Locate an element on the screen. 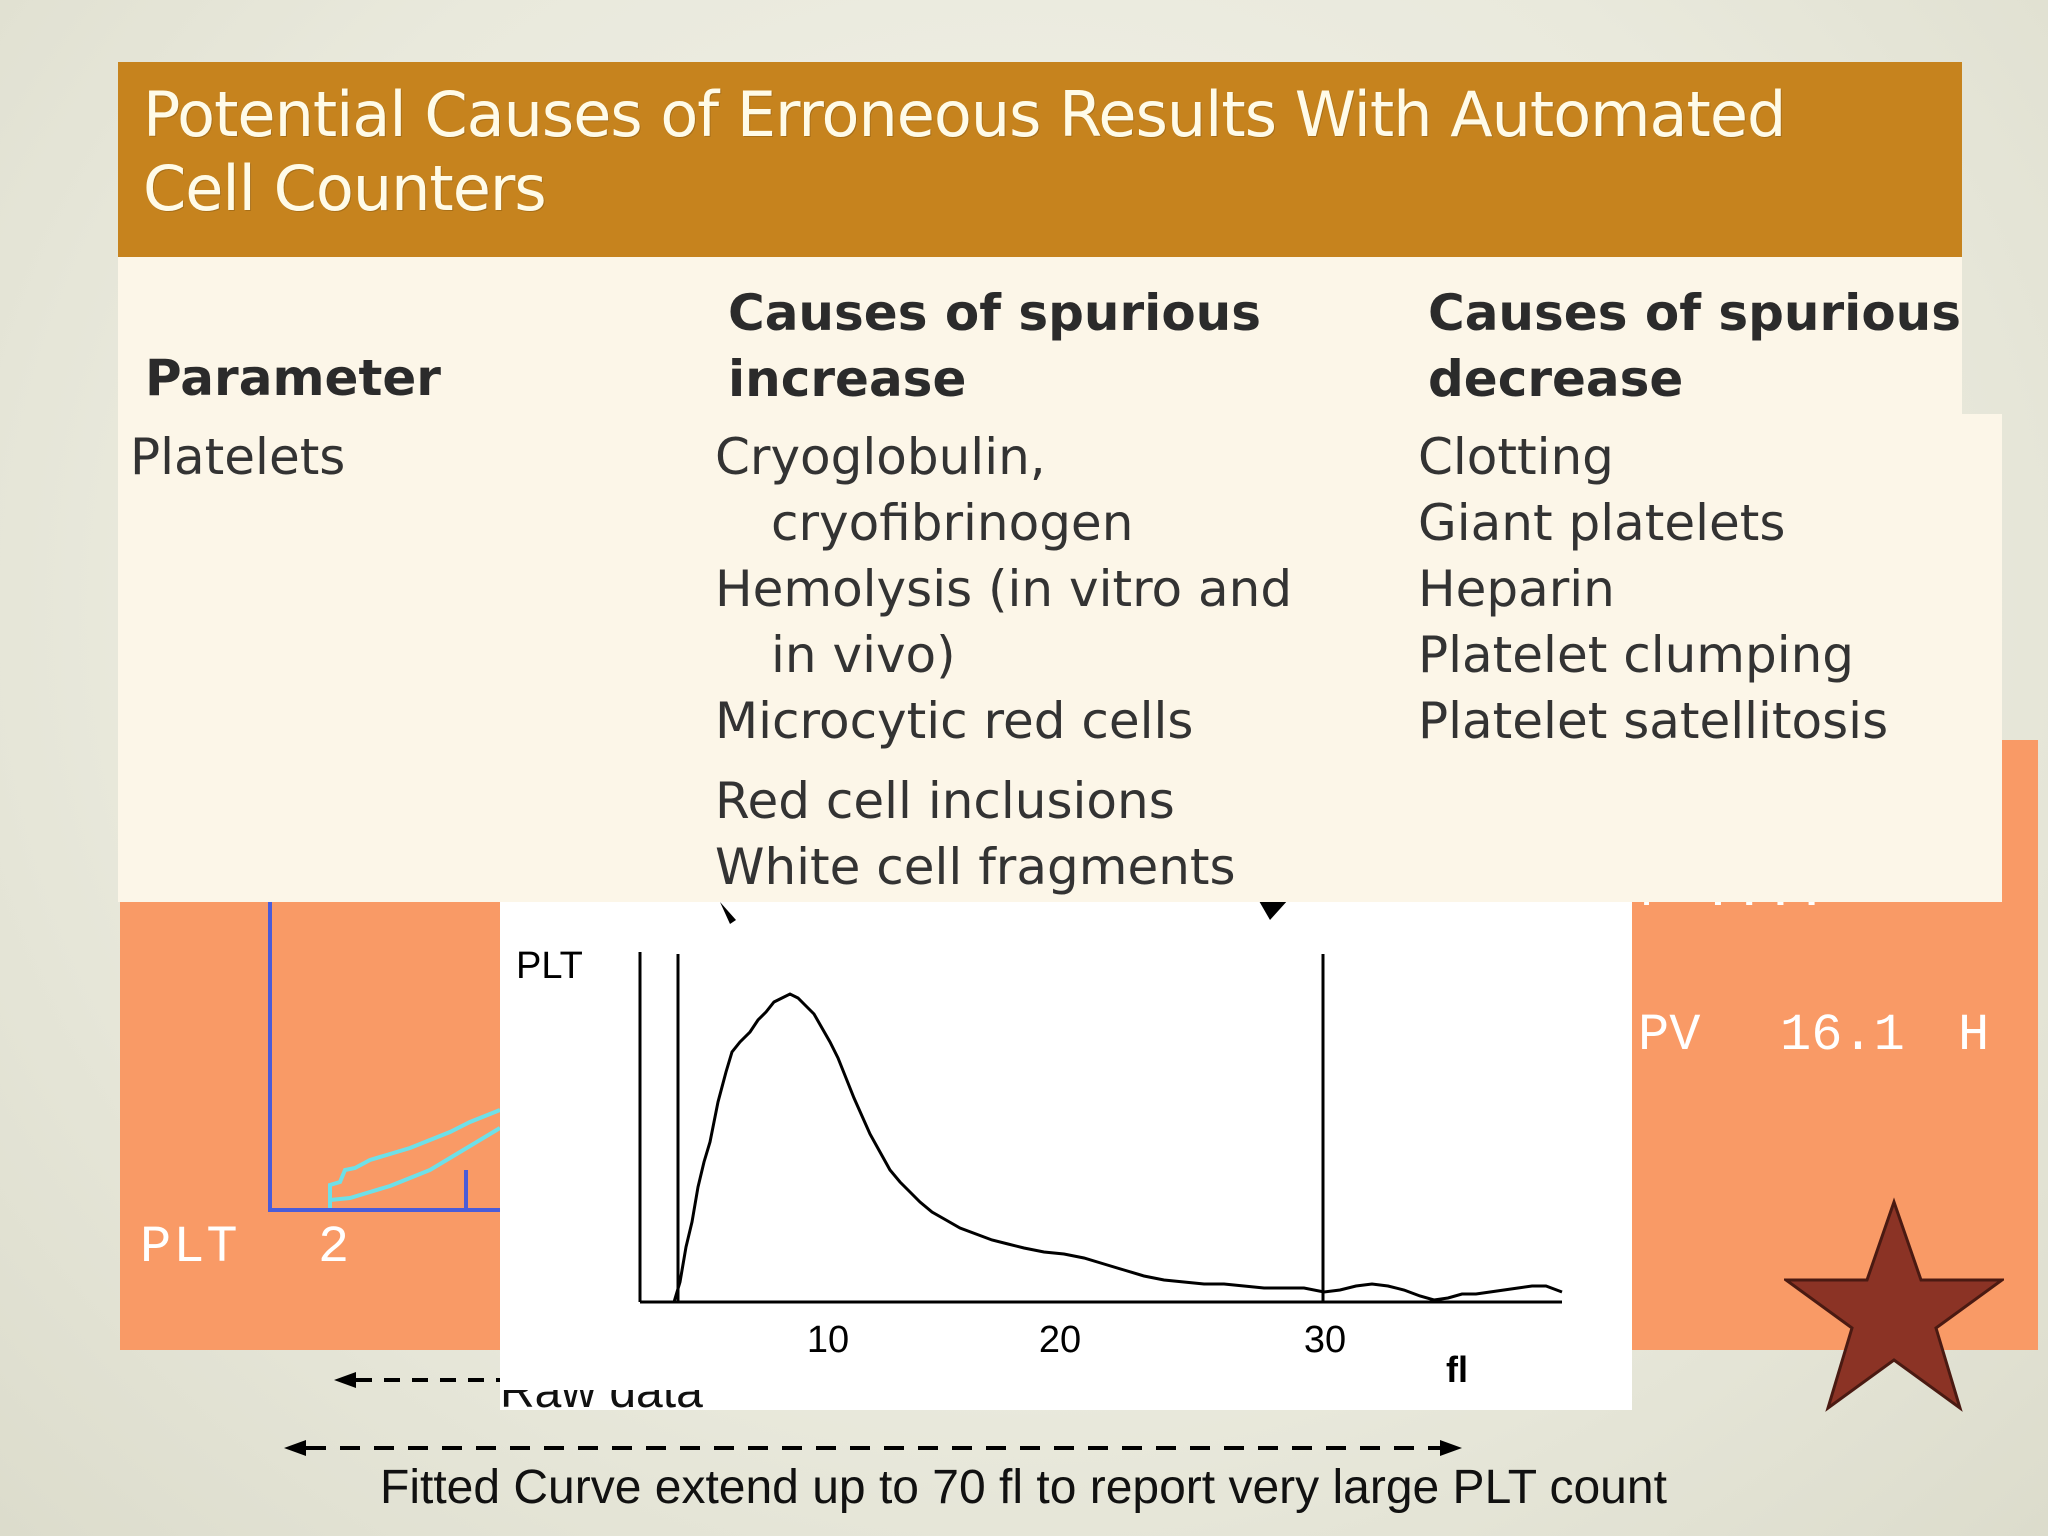 The width and height of the screenshot is (2048, 1536). column-header-decrease-line-2: decrease is located at coordinates (1556, 379).